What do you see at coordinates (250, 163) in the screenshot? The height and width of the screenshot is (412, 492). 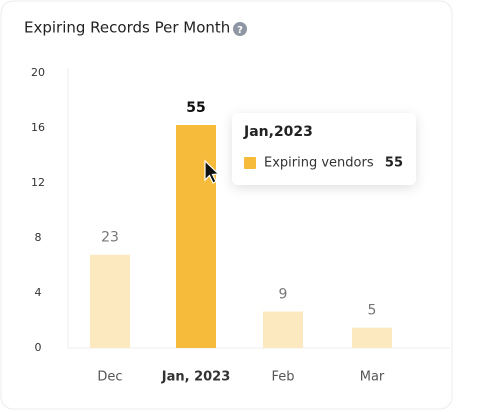 I see `tooltip-swatch` at bounding box center [250, 163].